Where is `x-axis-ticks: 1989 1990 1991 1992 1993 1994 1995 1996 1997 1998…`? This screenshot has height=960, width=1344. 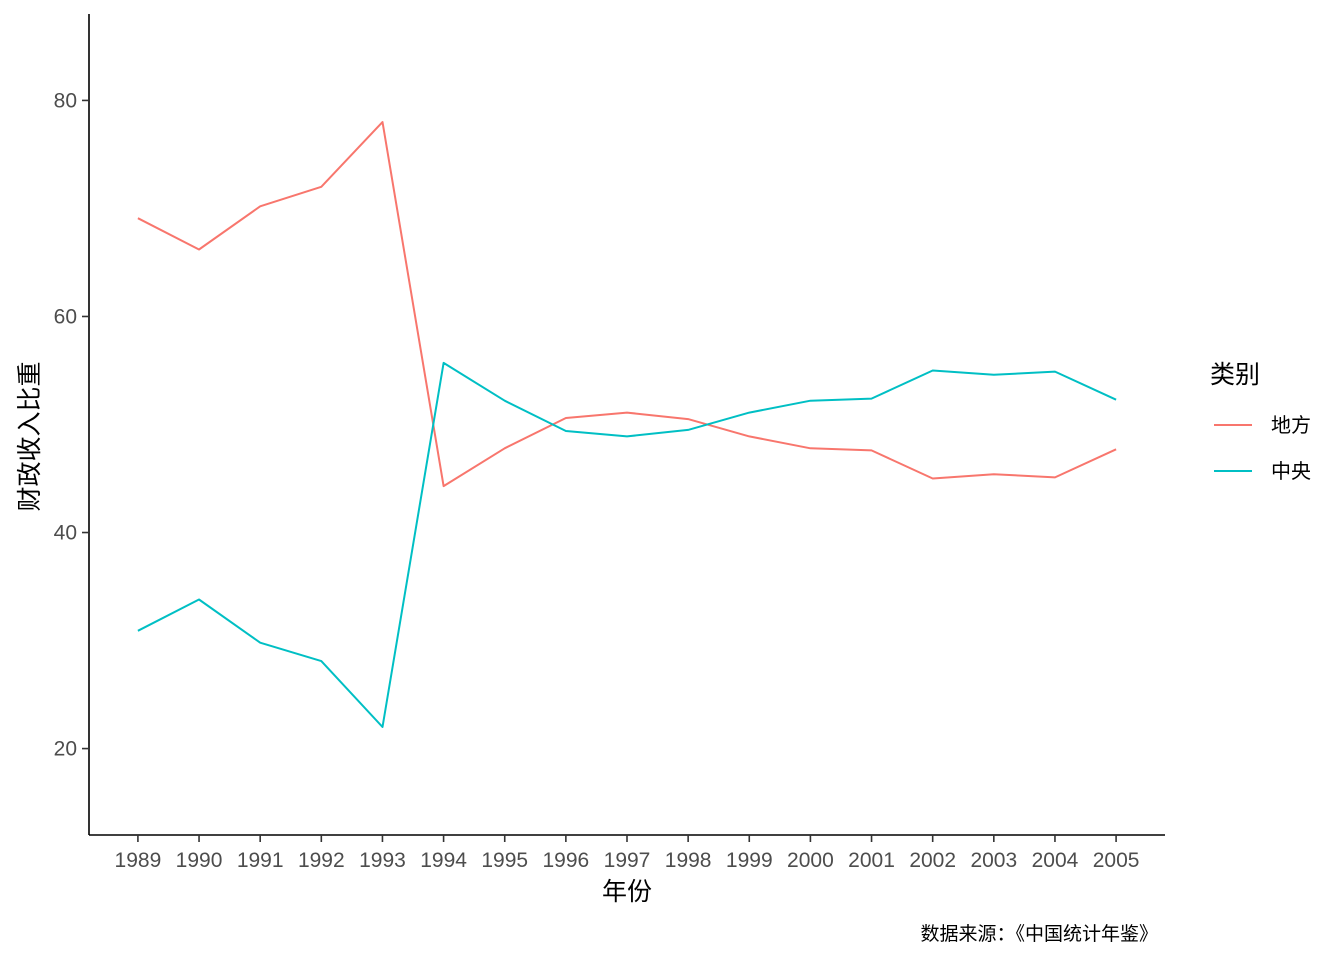 x-axis-ticks: 1989 1990 1991 1992 1993 1994 1995 1996 1997 1998… is located at coordinates (627, 853).